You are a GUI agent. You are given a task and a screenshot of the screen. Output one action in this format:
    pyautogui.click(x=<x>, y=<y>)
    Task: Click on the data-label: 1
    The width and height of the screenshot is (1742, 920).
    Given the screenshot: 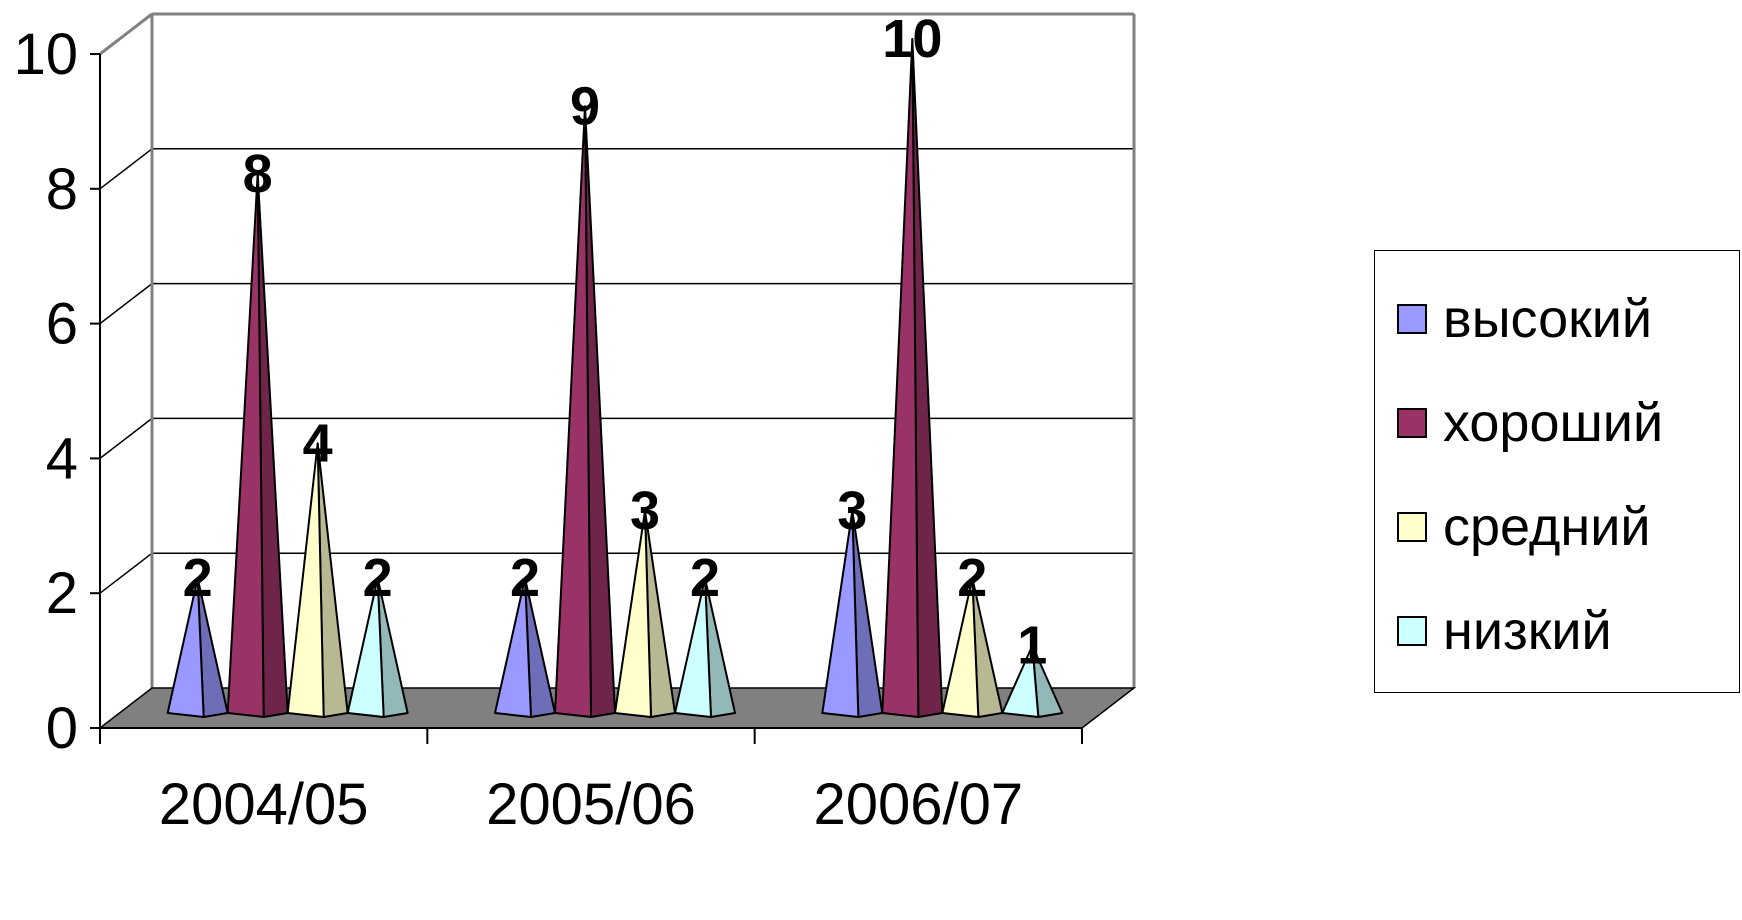 What is the action you would take?
    pyautogui.click(x=1032, y=646)
    